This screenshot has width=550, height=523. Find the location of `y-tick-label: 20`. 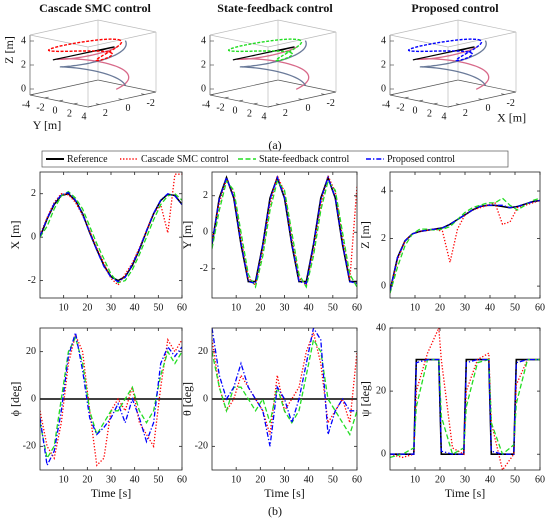

y-tick-label: 20 is located at coordinates (31, 351).